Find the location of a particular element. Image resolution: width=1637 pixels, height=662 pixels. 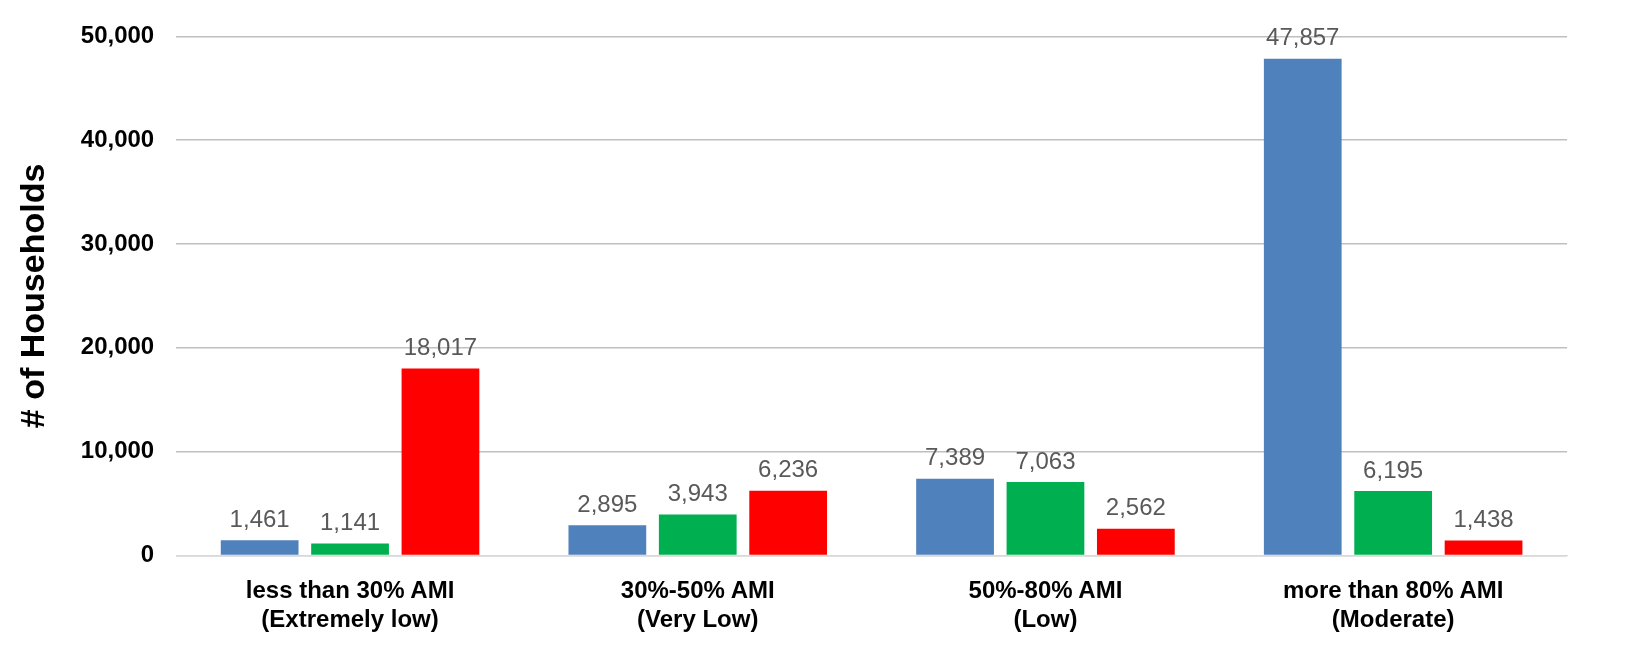

data-label: 3,943 is located at coordinates (697, 493).